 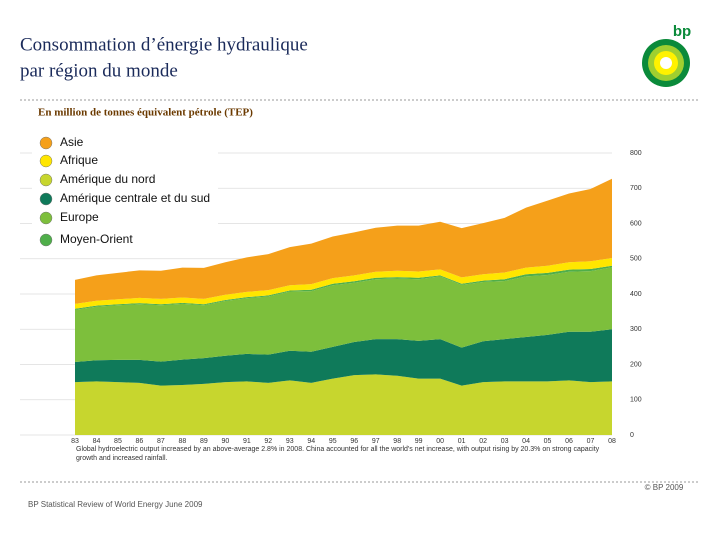 What do you see at coordinates (666, 63) in the screenshot?
I see `bp-logo` at bounding box center [666, 63].